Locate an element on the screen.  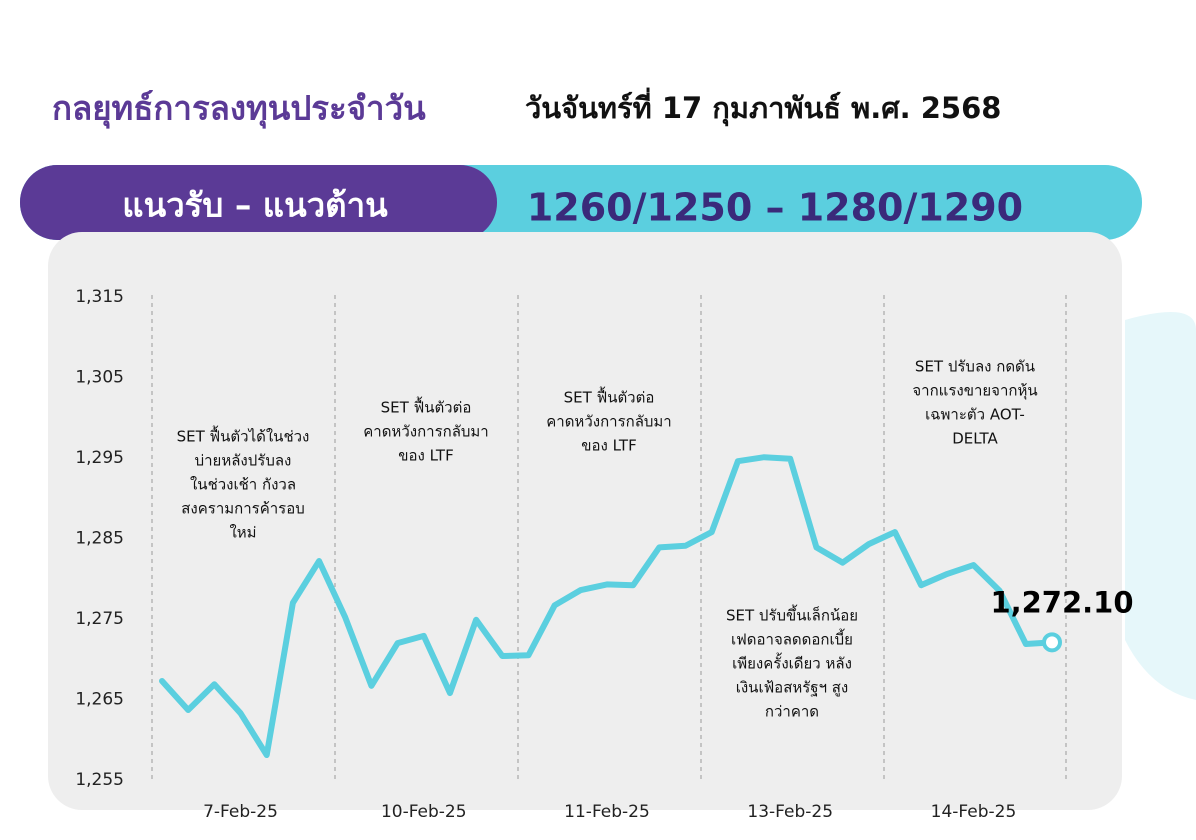
annotation: SET ฟื้นตัวได้ในช่วง is located at coordinates (243, 436).